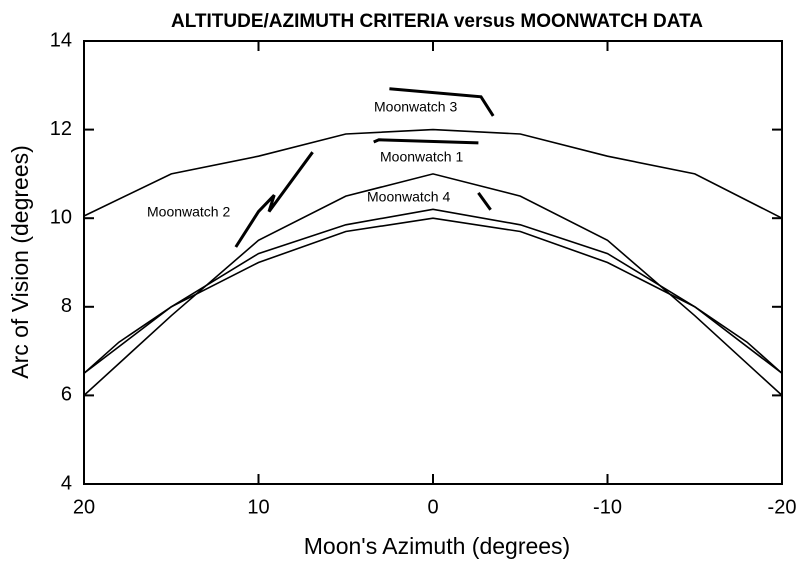 The height and width of the screenshot is (562, 801). I want to click on x-tick-label: -10, so click(607, 507).